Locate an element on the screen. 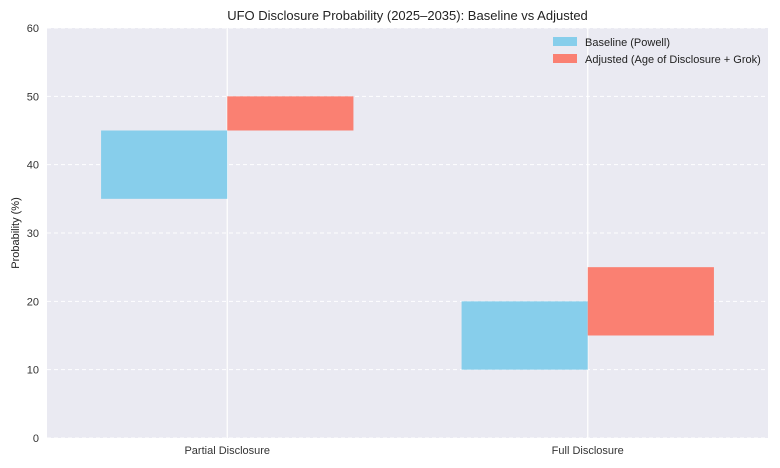  y-tick-label: 50 is located at coordinates (33, 97).